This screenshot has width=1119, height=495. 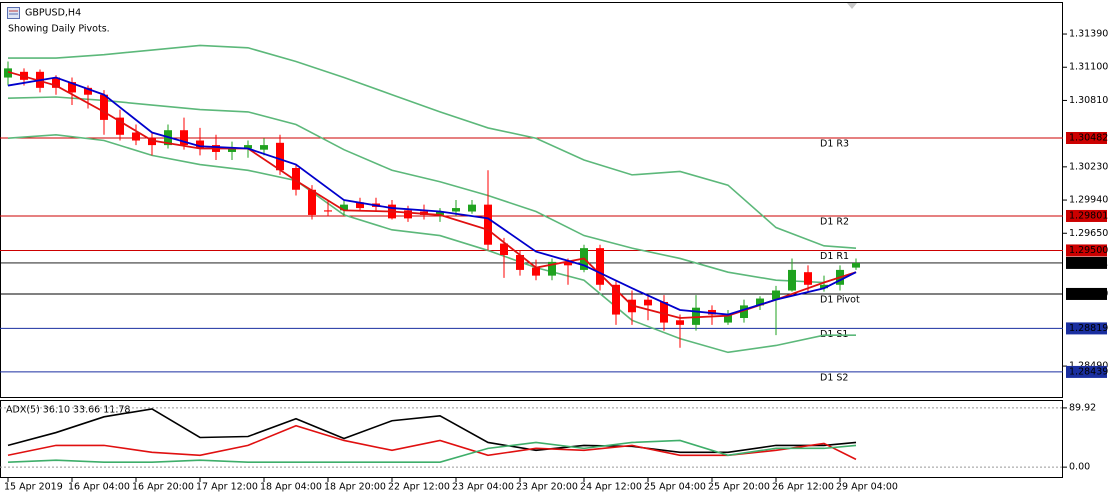 What do you see at coordinates (1088, 100) in the screenshot?
I see `y-tick-label: 1.30810` at bounding box center [1088, 100].